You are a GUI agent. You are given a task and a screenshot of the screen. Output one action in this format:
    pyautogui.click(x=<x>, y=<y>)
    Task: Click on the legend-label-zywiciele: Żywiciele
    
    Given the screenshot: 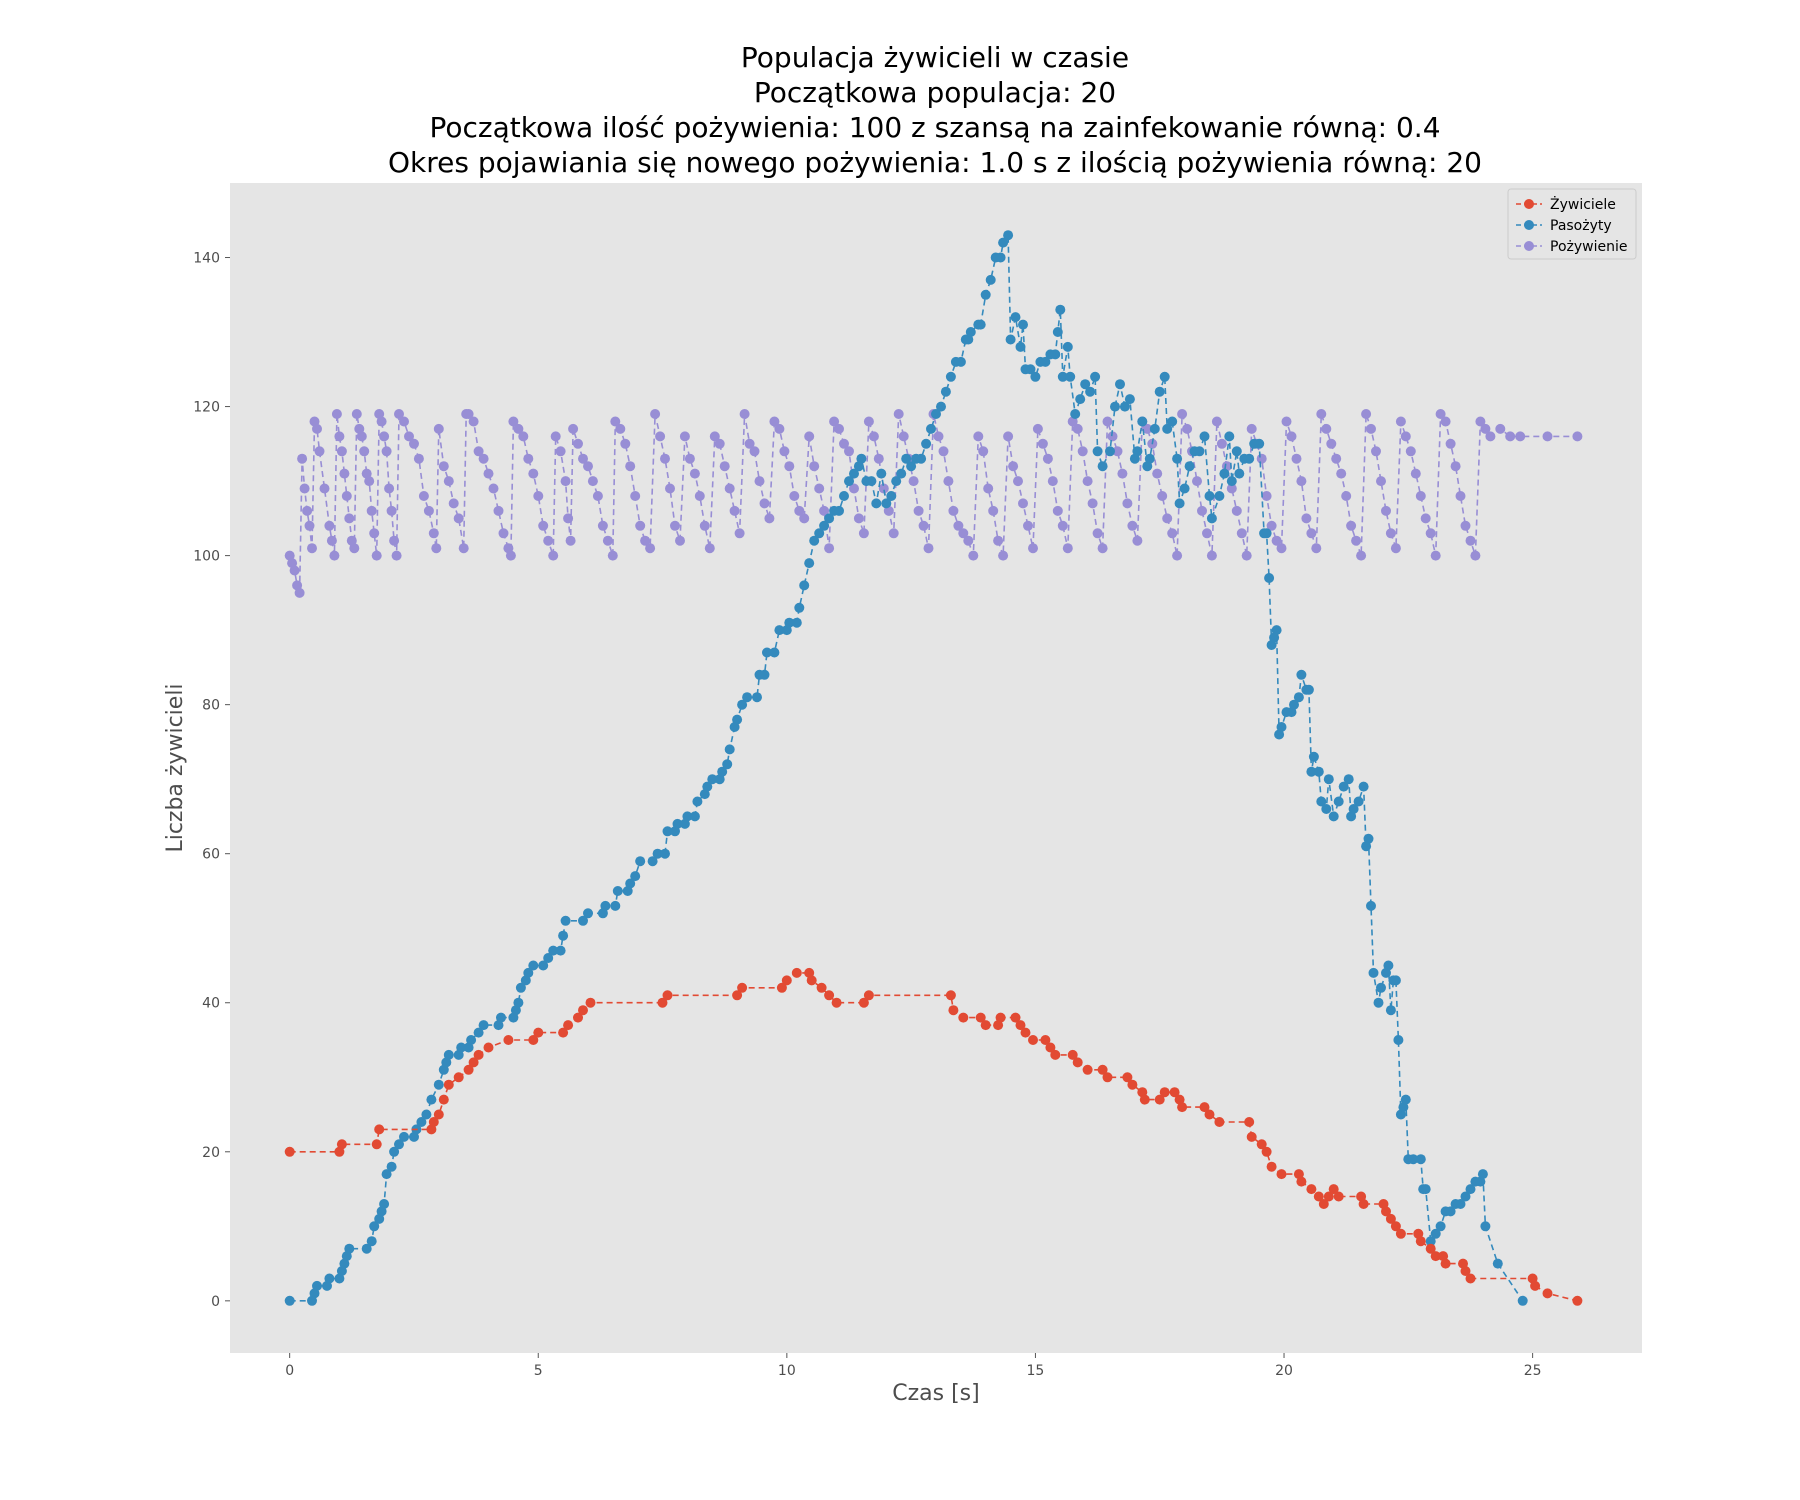 What is the action you would take?
    pyautogui.click(x=1583, y=204)
    